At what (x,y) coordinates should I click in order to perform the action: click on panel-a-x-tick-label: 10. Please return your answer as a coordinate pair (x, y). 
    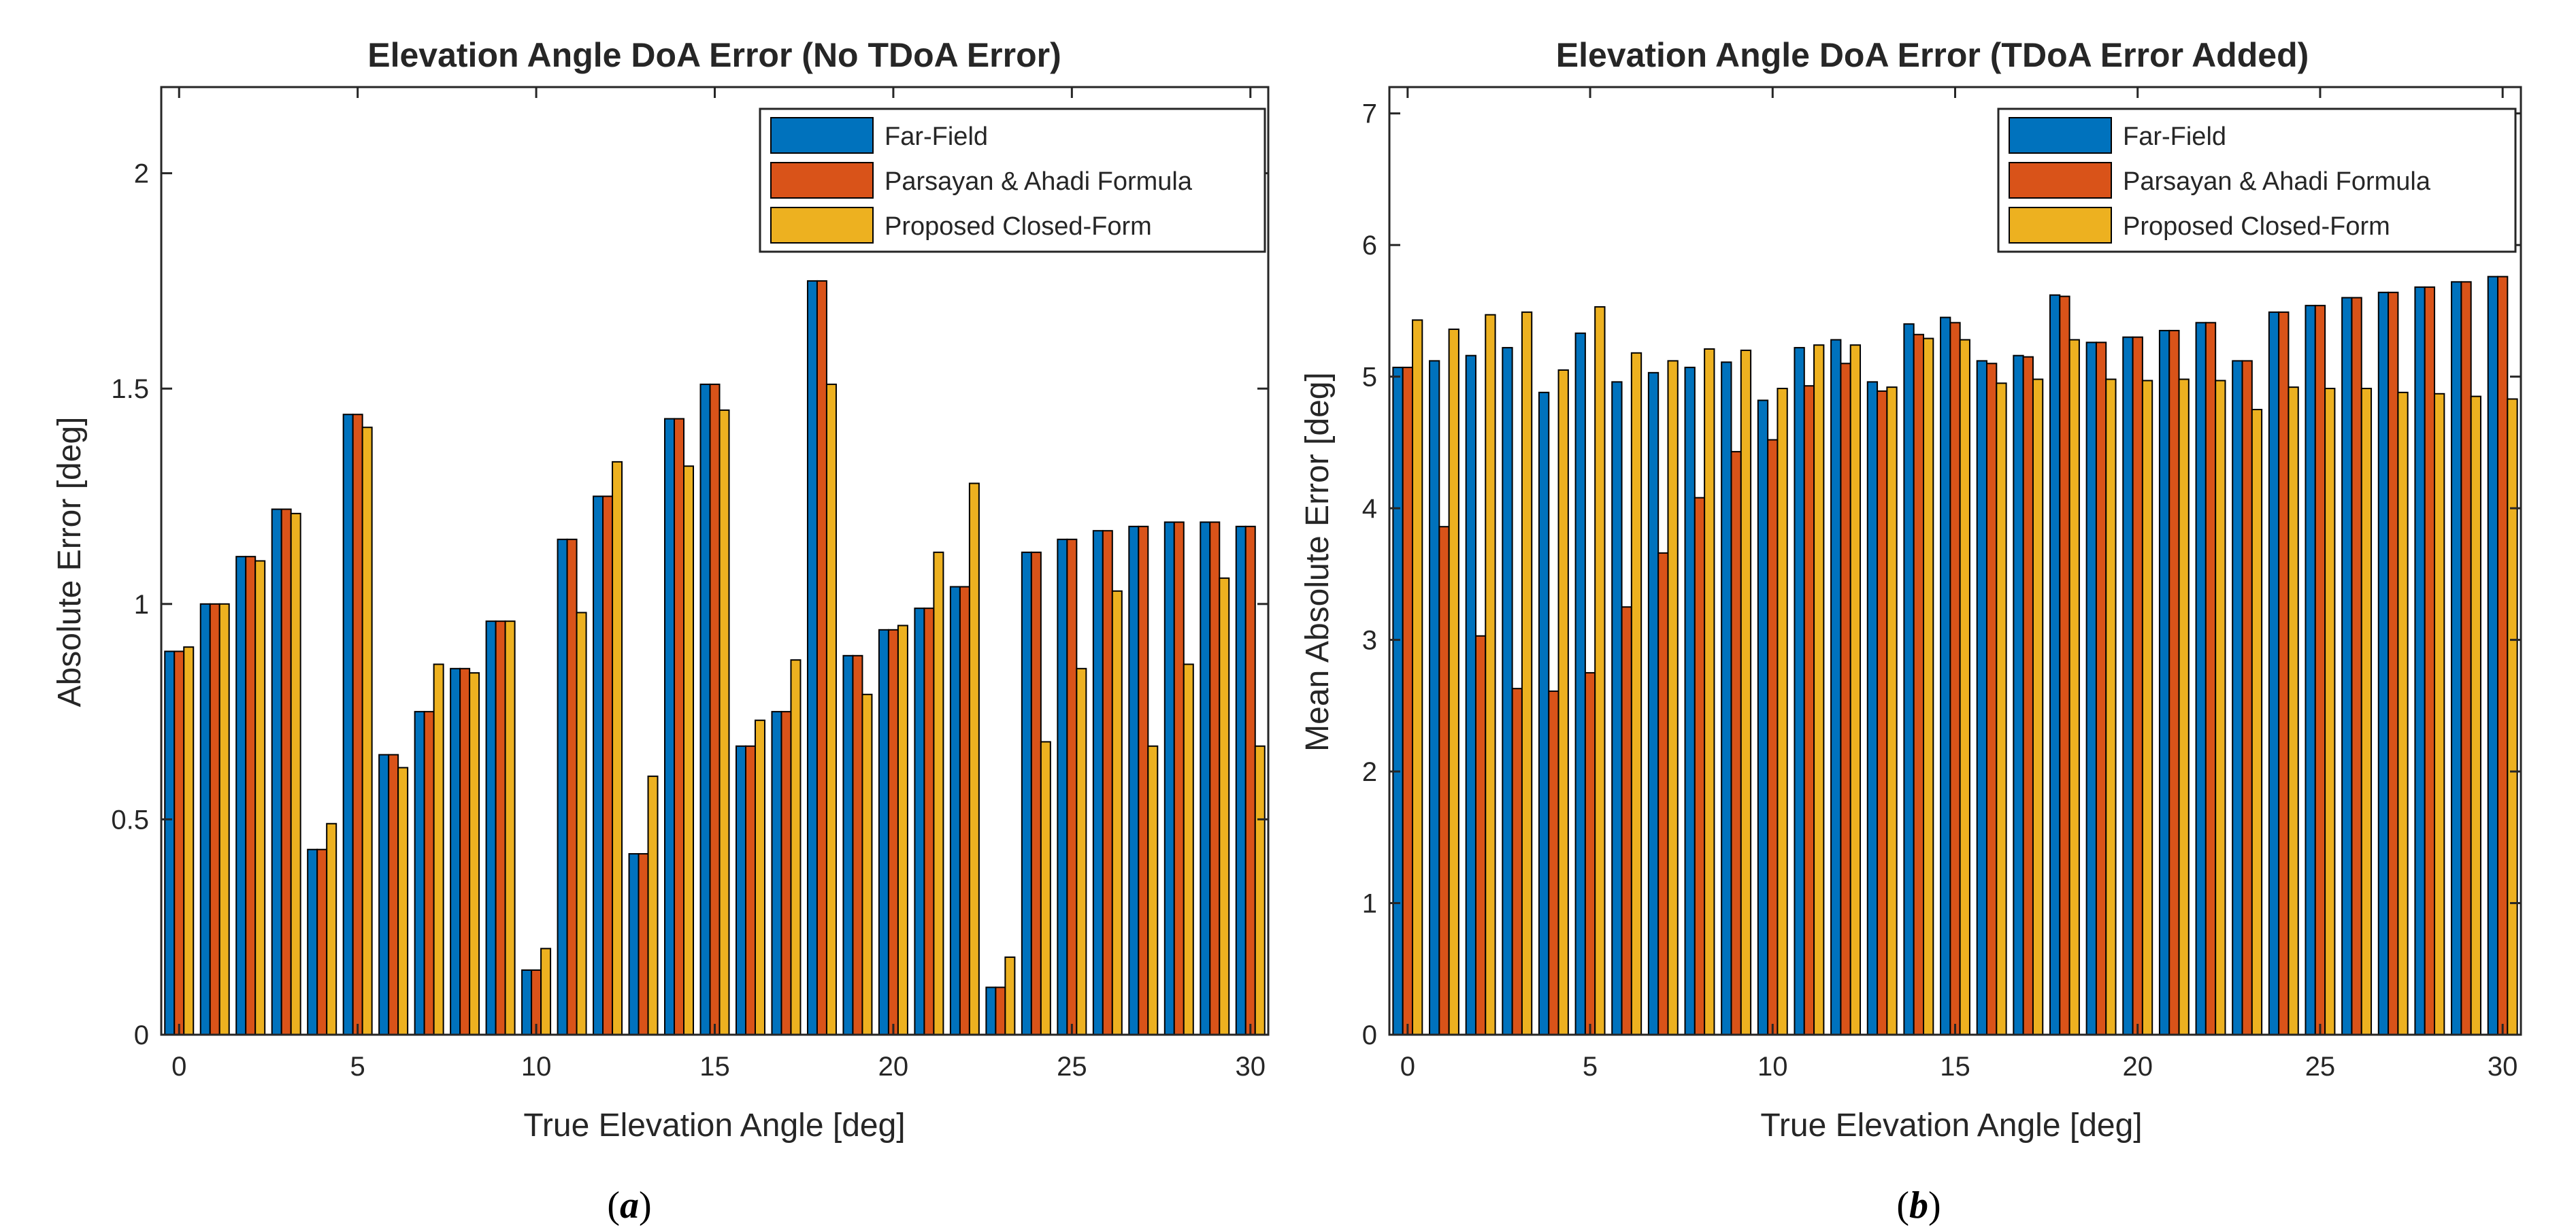
    Looking at the image, I should click on (536, 1067).